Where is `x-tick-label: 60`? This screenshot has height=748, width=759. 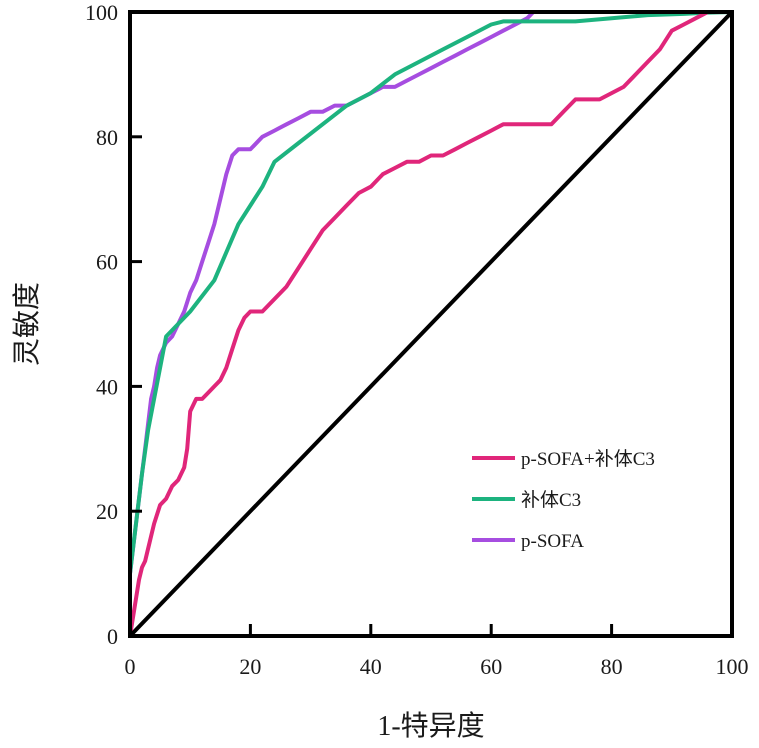
x-tick-label: 60 is located at coordinates (491, 666).